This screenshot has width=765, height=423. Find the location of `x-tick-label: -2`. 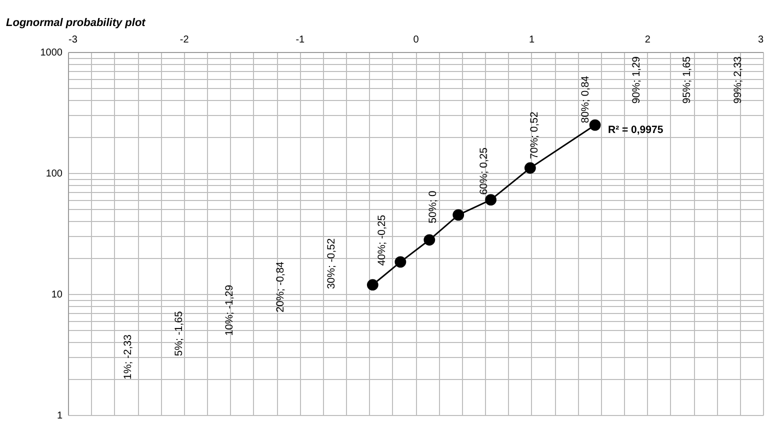

x-tick-label: -2 is located at coordinates (185, 40).